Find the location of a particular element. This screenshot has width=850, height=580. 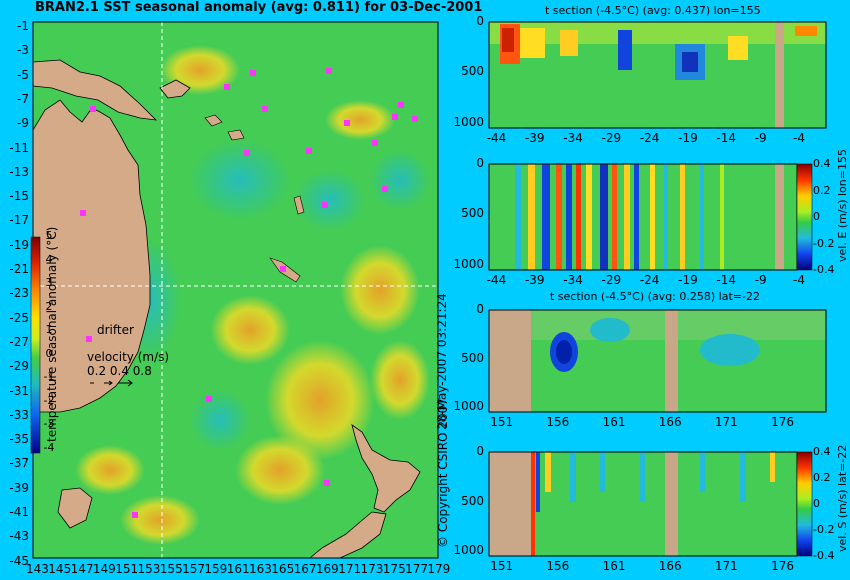

colorbar-tick: -4 is located at coordinates (49, 447).